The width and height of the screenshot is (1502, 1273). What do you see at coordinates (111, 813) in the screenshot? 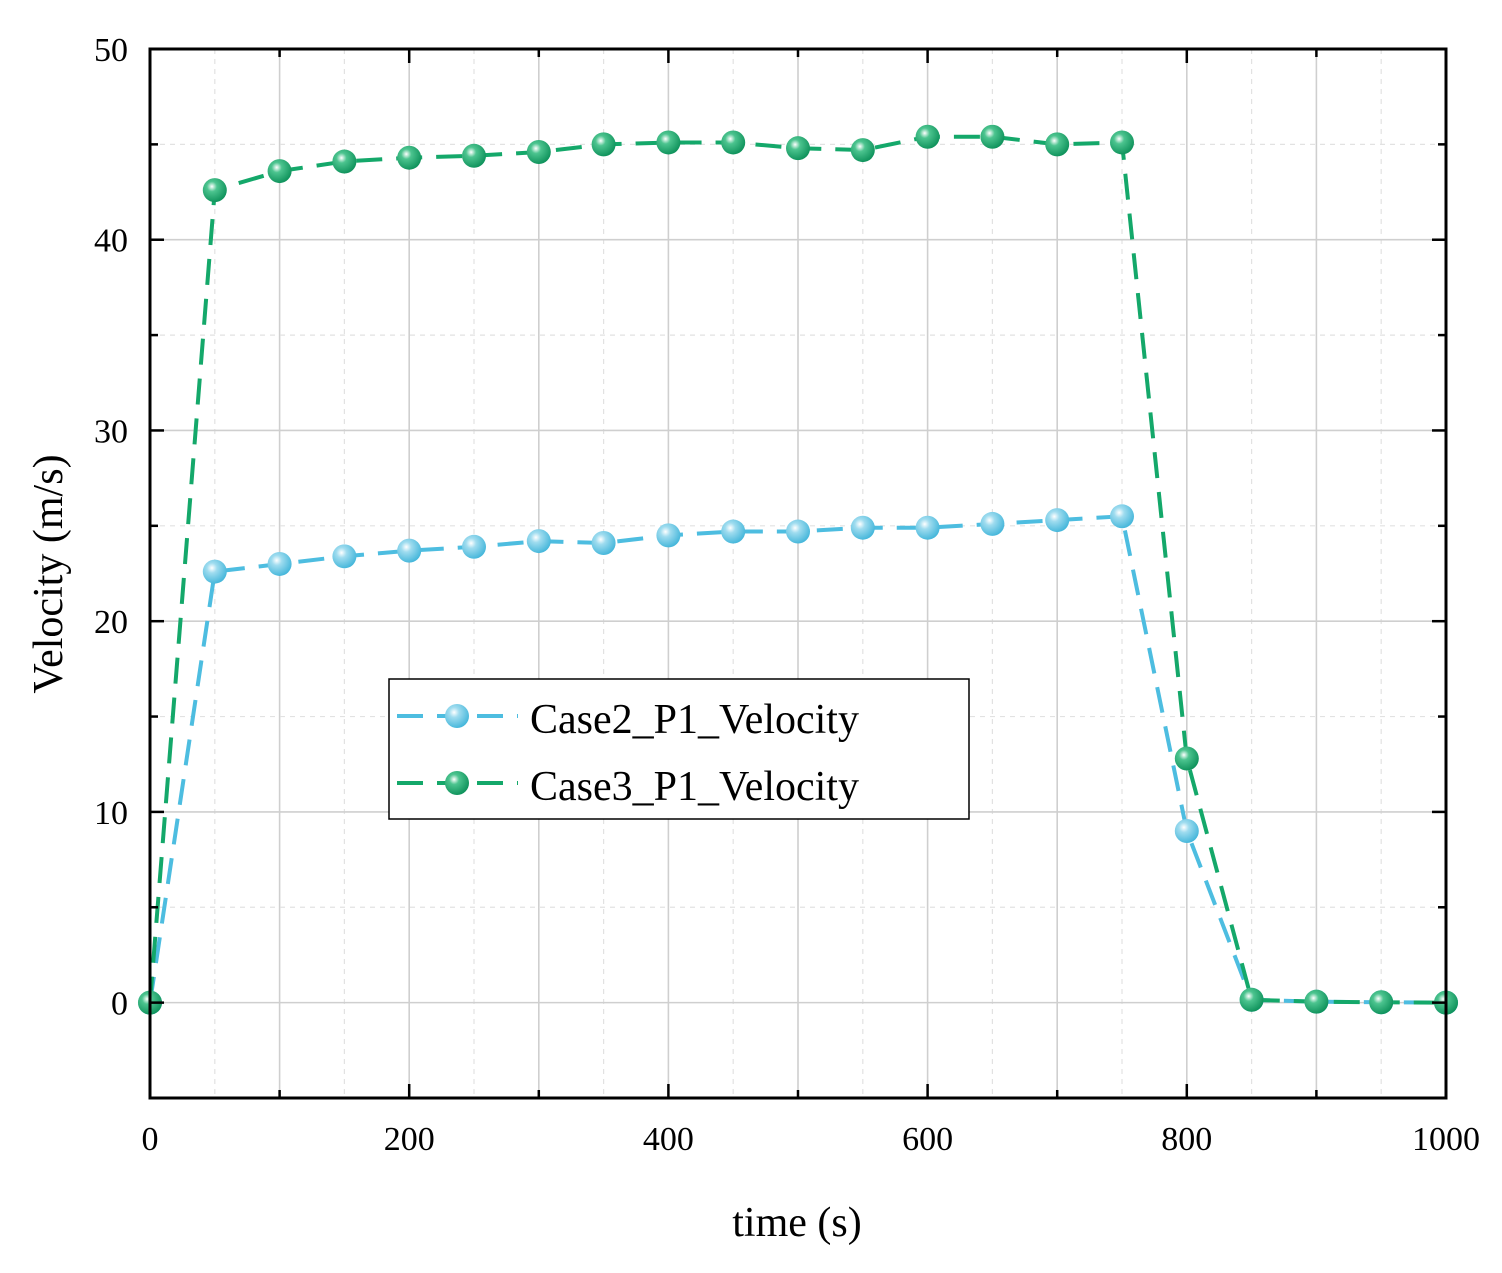
I see `y-tick-label: 10` at bounding box center [111, 813].